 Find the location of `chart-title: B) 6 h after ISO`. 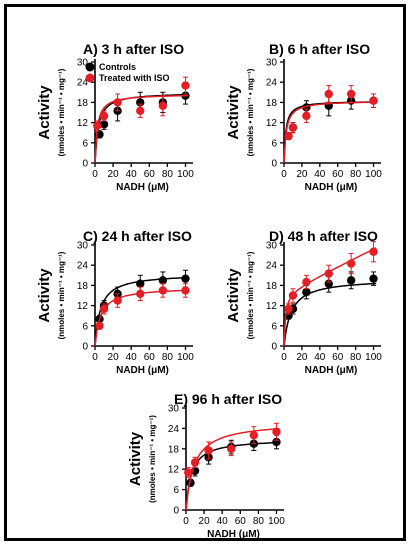

chart-title: B) 6 h after ISO is located at coordinates (319, 49).